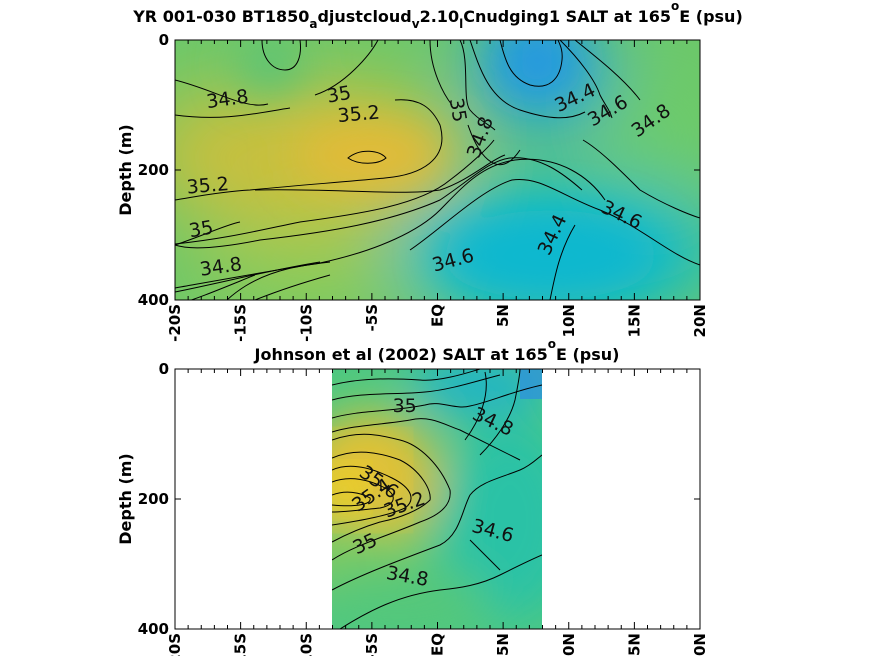 The width and height of the screenshot is (875, 656). Describe the element at coordinates (405, 406) in the screenshot. I see `bottom-contour-label: 35` at that location.